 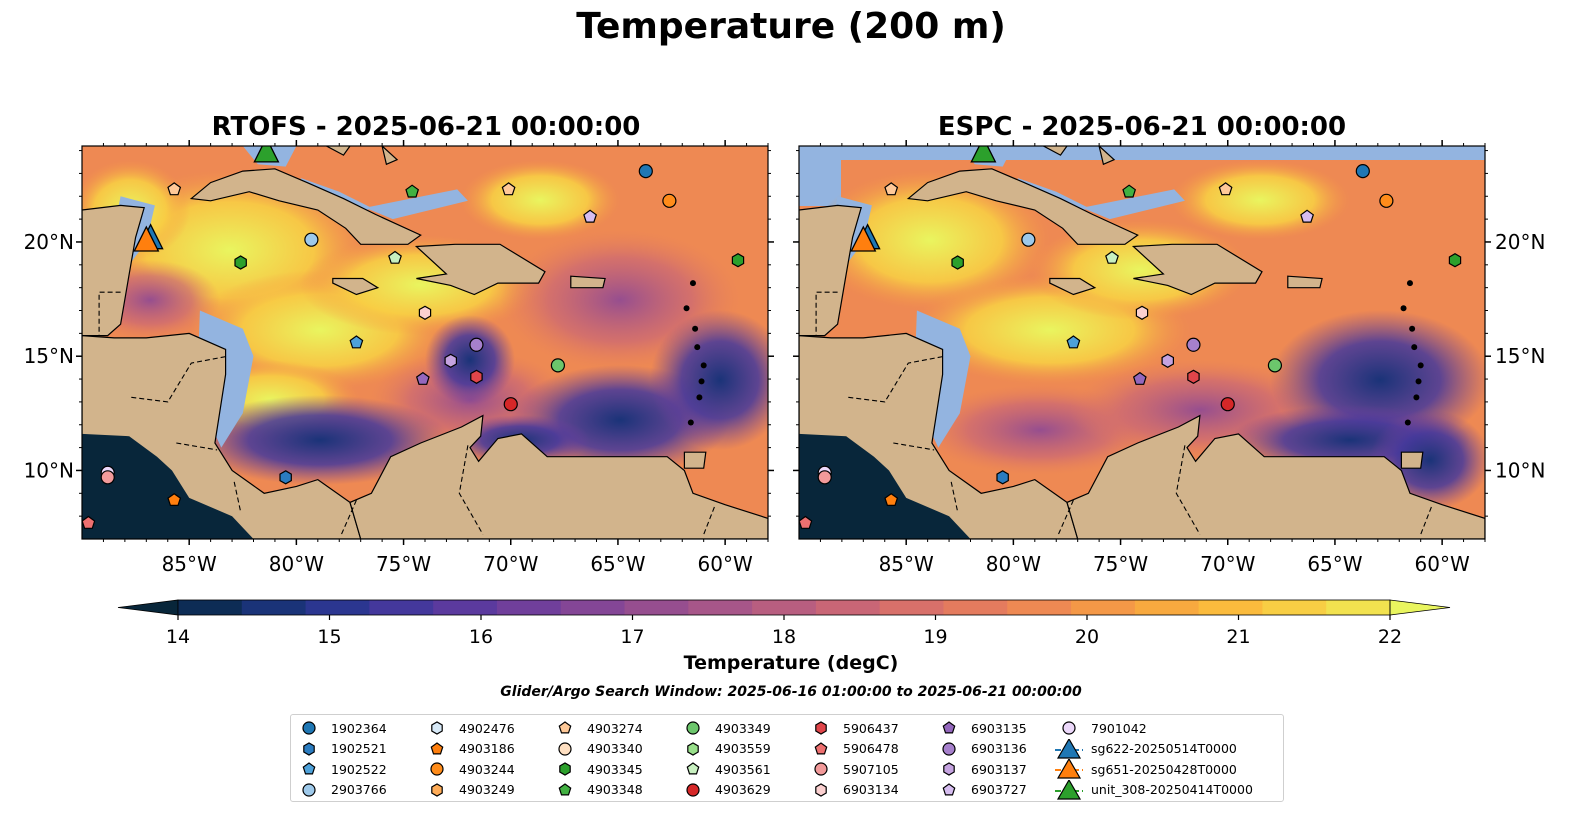 I want to click on legend-label: 4903244, so click(x=487, y=769).